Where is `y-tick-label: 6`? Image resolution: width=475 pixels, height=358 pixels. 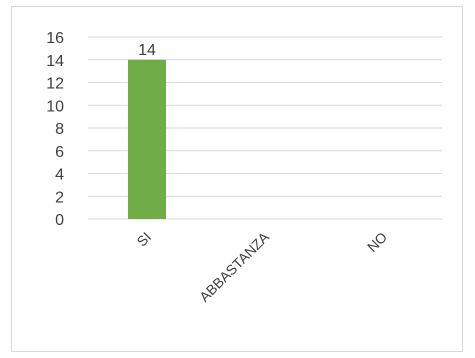 y-tick-label: 6 is located at coordinates (59, 152).